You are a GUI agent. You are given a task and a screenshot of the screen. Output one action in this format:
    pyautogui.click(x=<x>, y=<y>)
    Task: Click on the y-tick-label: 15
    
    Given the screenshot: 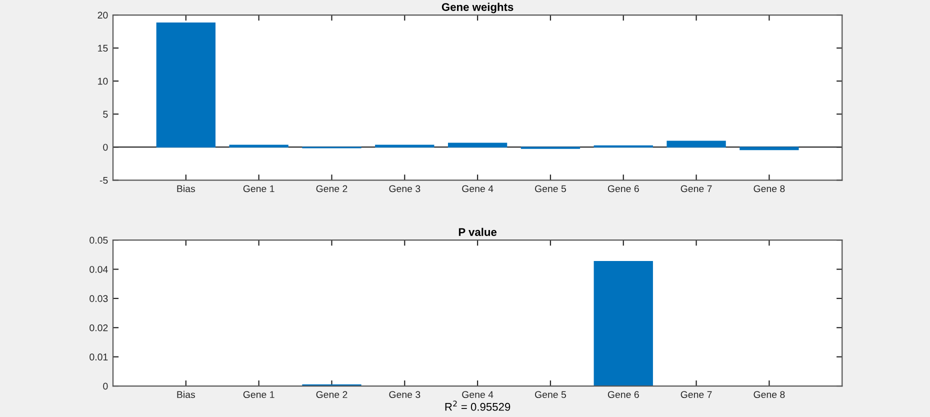 What is the action you would take?
    pyautogui.click(x=103, y=48)
    